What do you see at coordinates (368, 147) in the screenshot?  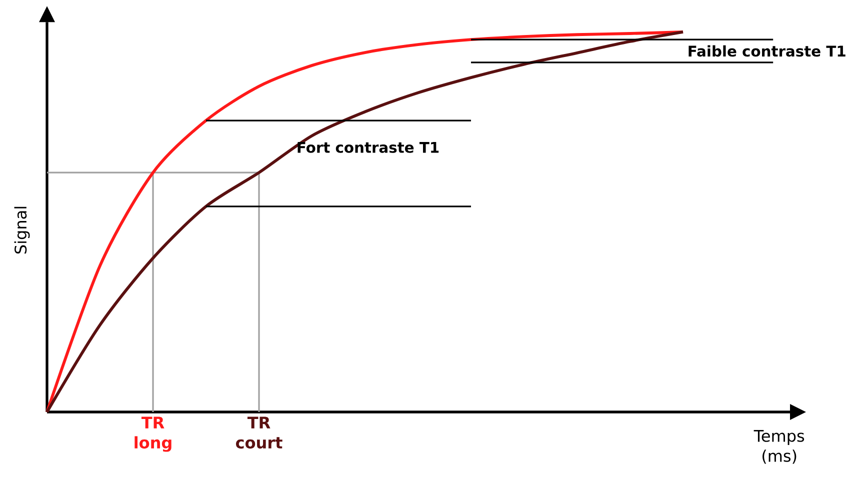 I see `annotation: Fort contraste T1` at bounding box center [368, 147].